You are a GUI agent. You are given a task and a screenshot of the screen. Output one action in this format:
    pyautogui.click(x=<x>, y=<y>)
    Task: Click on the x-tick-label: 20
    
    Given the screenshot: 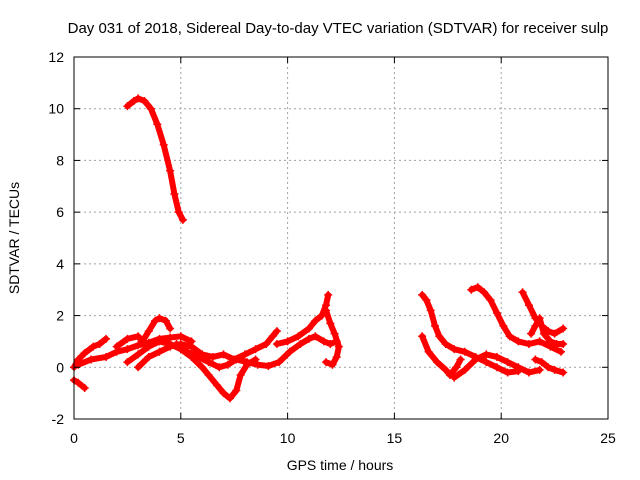 What is the action you would take?
    pyautogui.click(x=501, y=438)
    